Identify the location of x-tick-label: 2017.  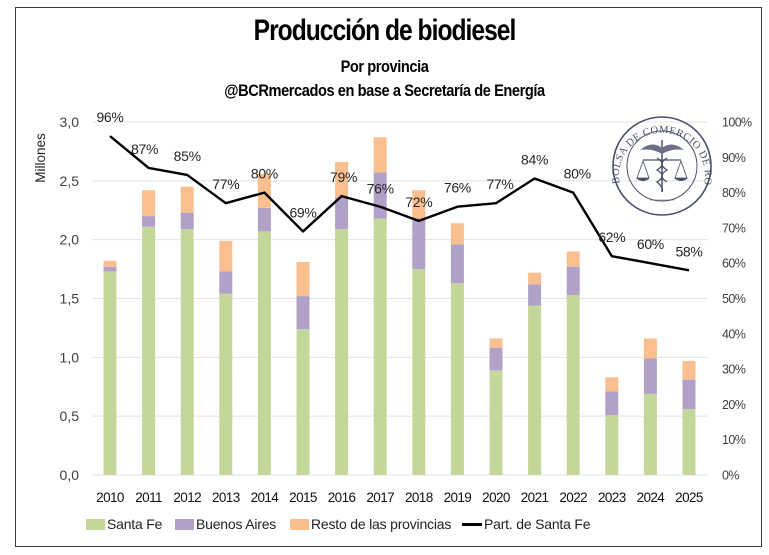
(380, 497).